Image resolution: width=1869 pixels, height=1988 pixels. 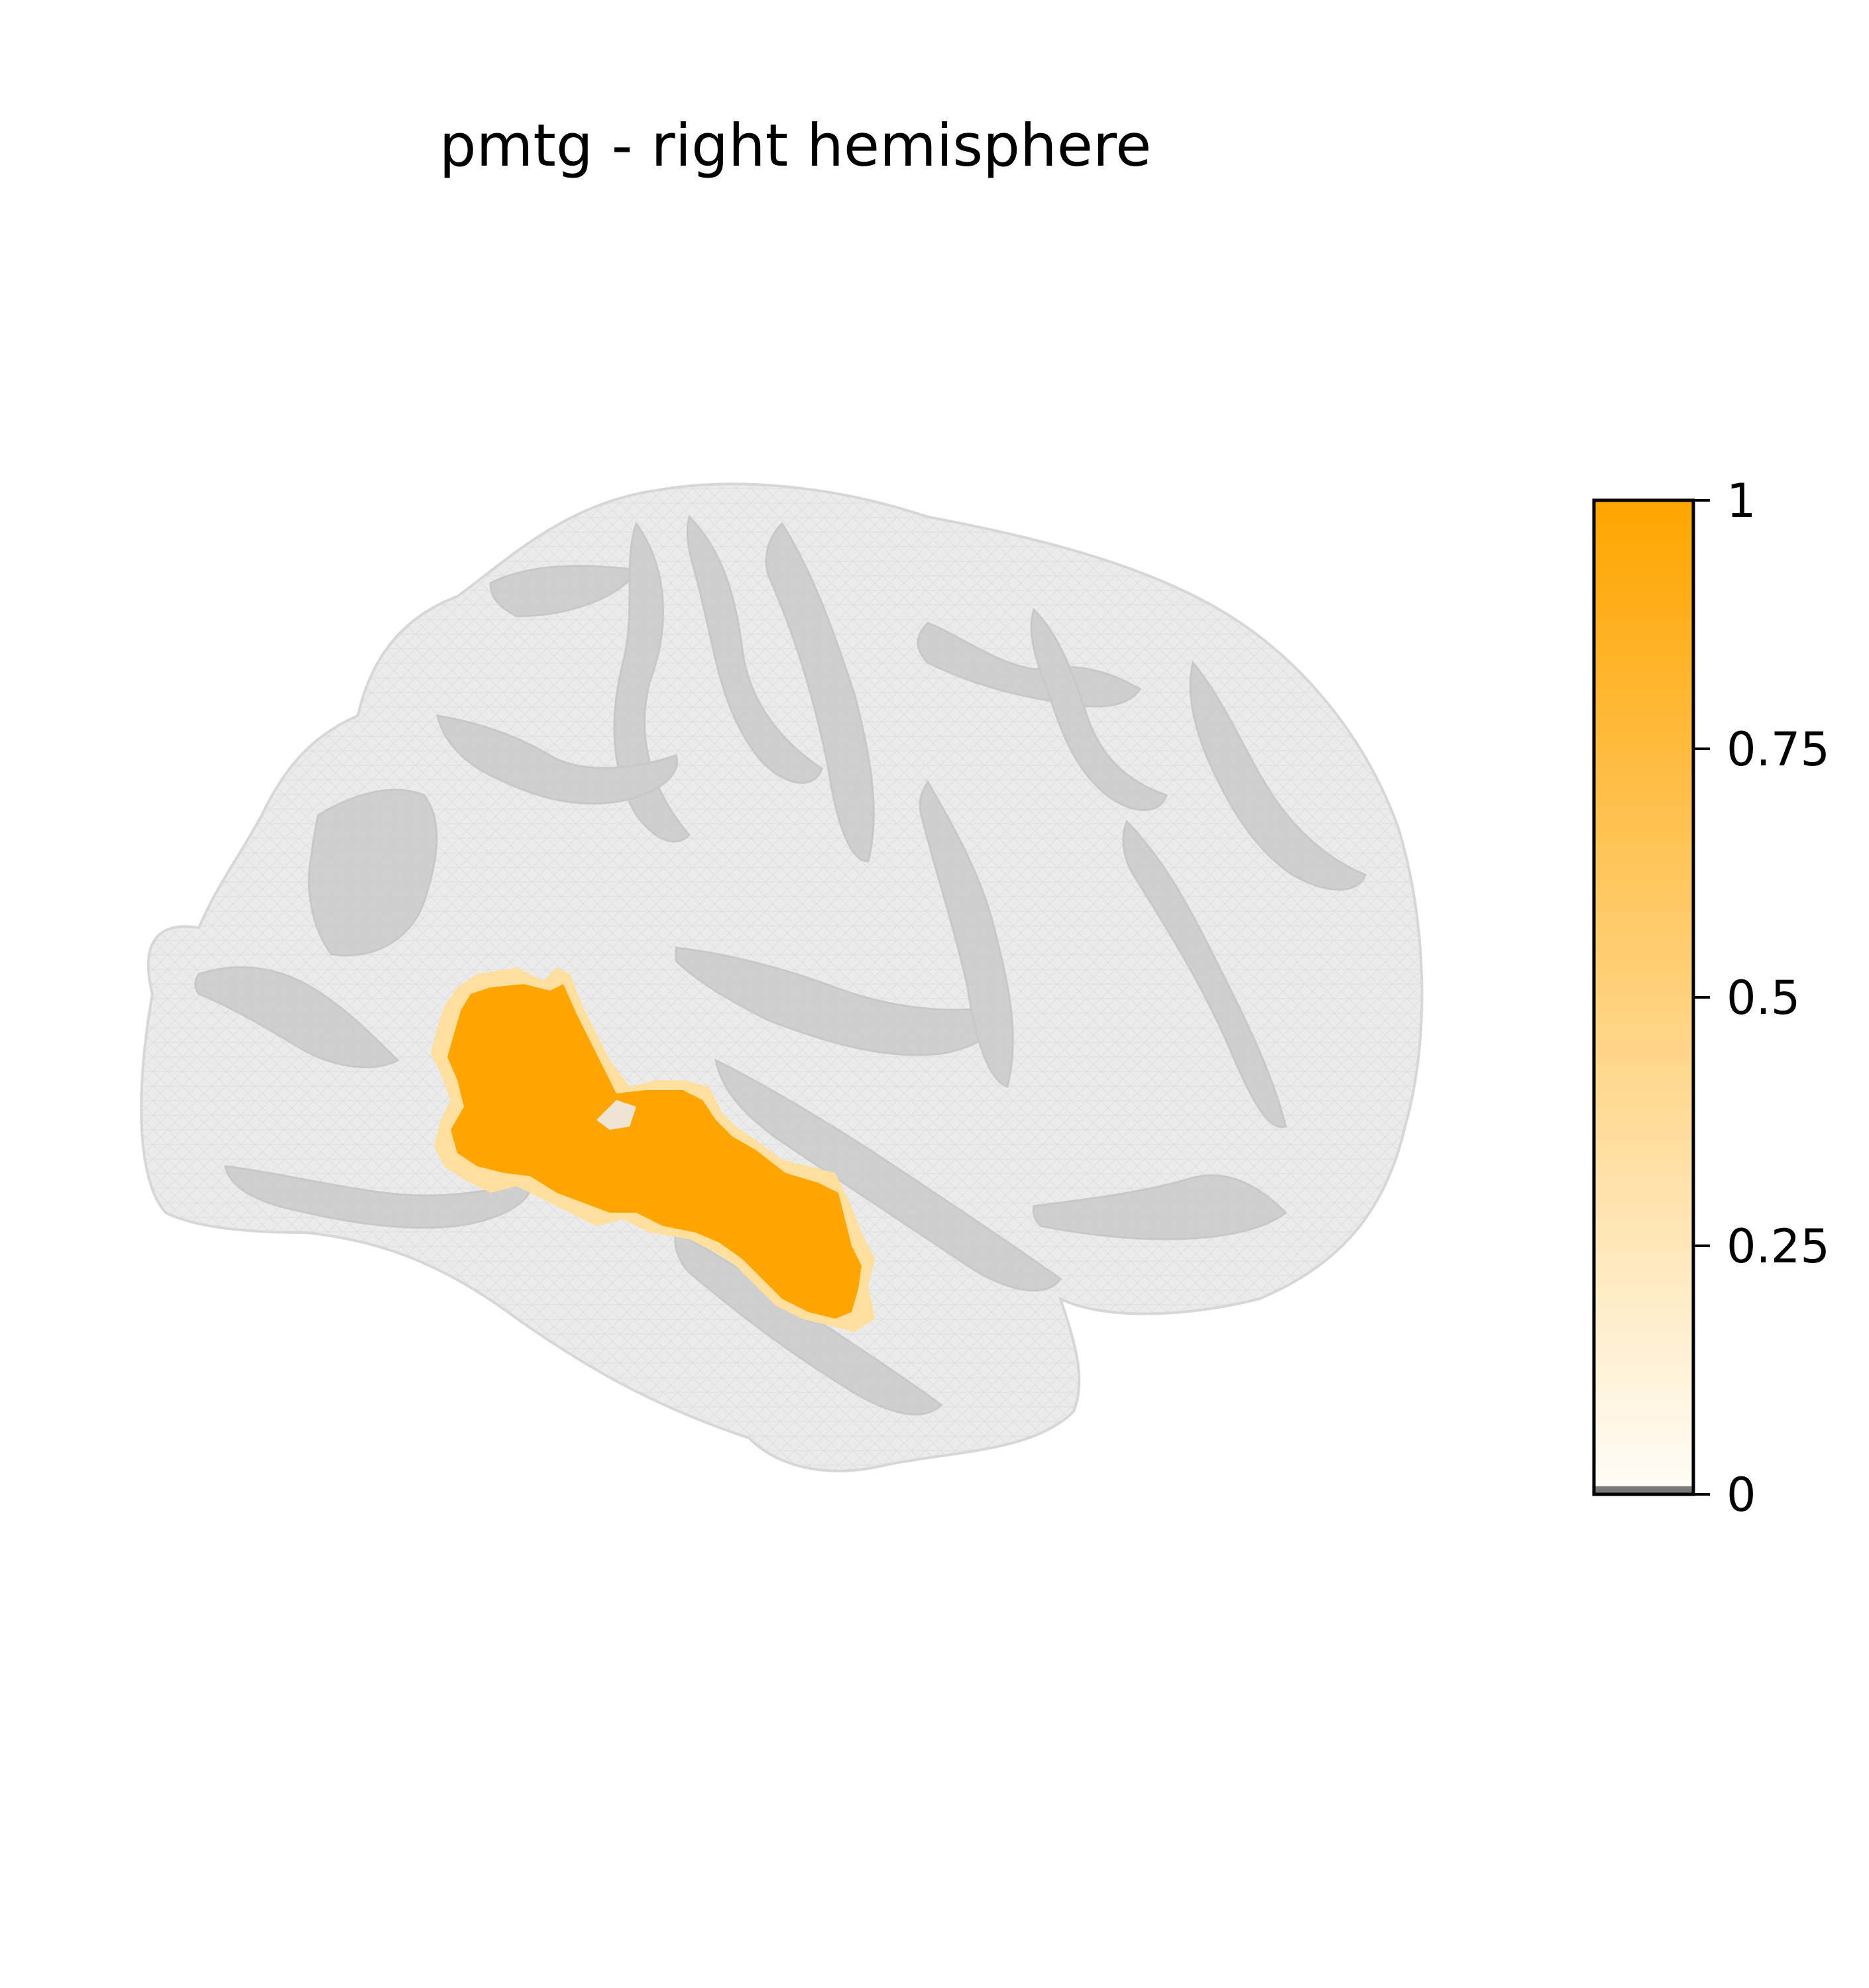 I want to click on colorbar-zero-band, so click(x=1644, y=1490).